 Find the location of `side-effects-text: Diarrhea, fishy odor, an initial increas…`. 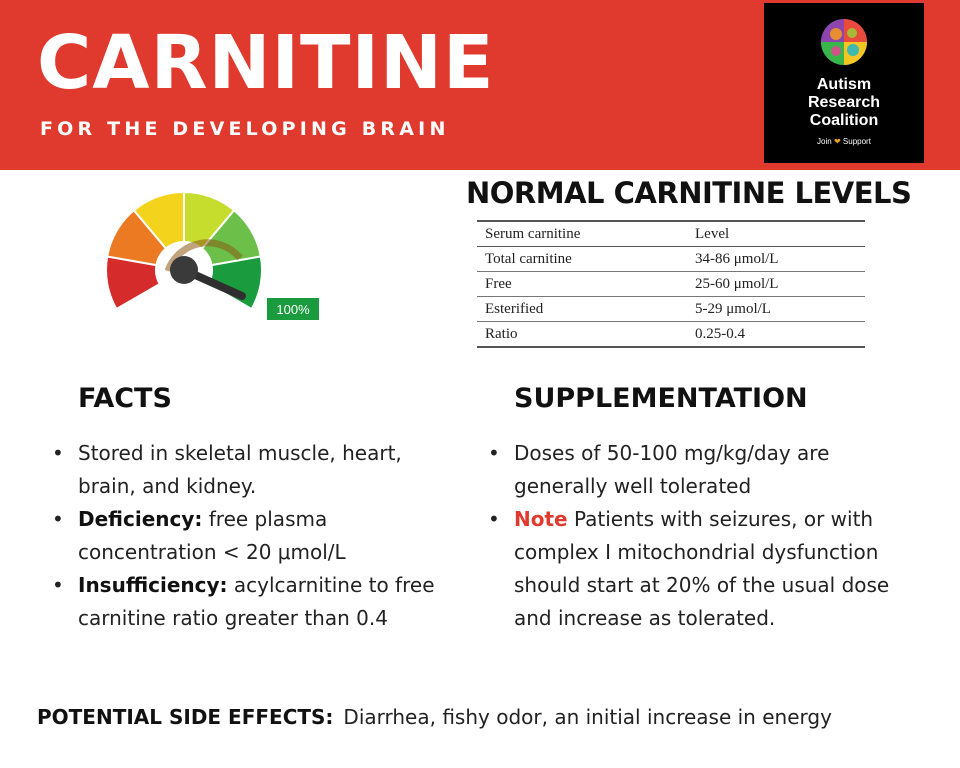

side-effects-text: Diarrhea, fishy odor, an initial increas… is located at coordinates (587, 717).